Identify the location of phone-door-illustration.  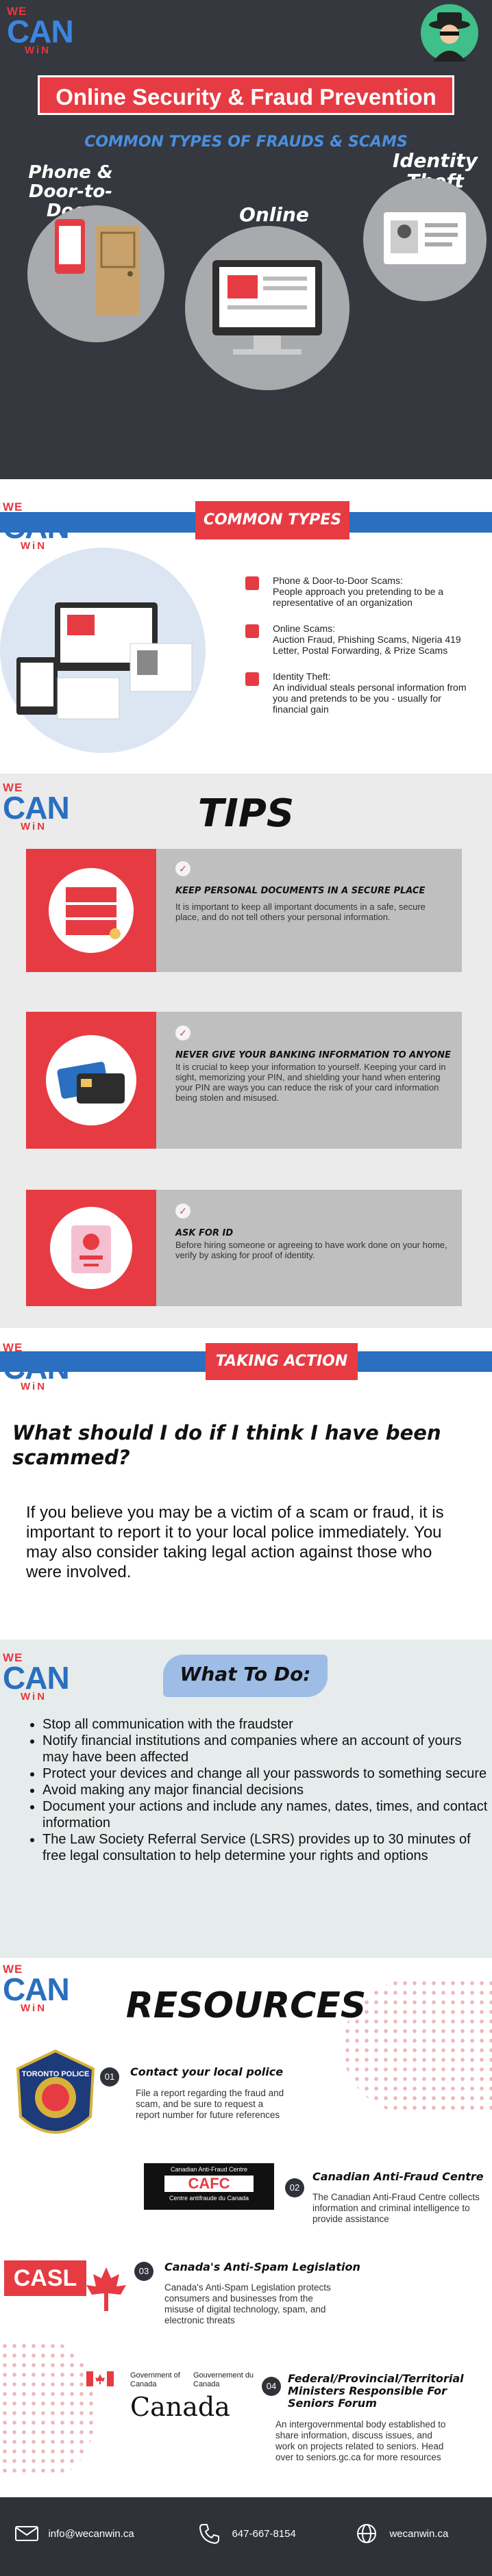
(95, 273).